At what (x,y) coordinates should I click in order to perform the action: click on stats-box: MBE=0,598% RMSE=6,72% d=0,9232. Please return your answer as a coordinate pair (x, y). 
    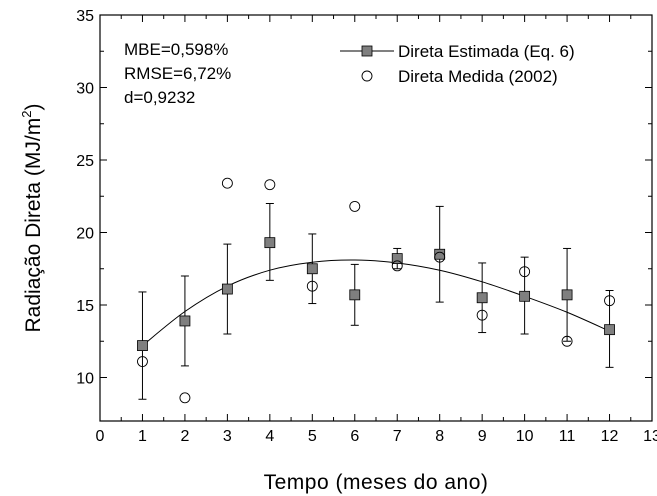
    Looking at the image, I should click on (177, 73).